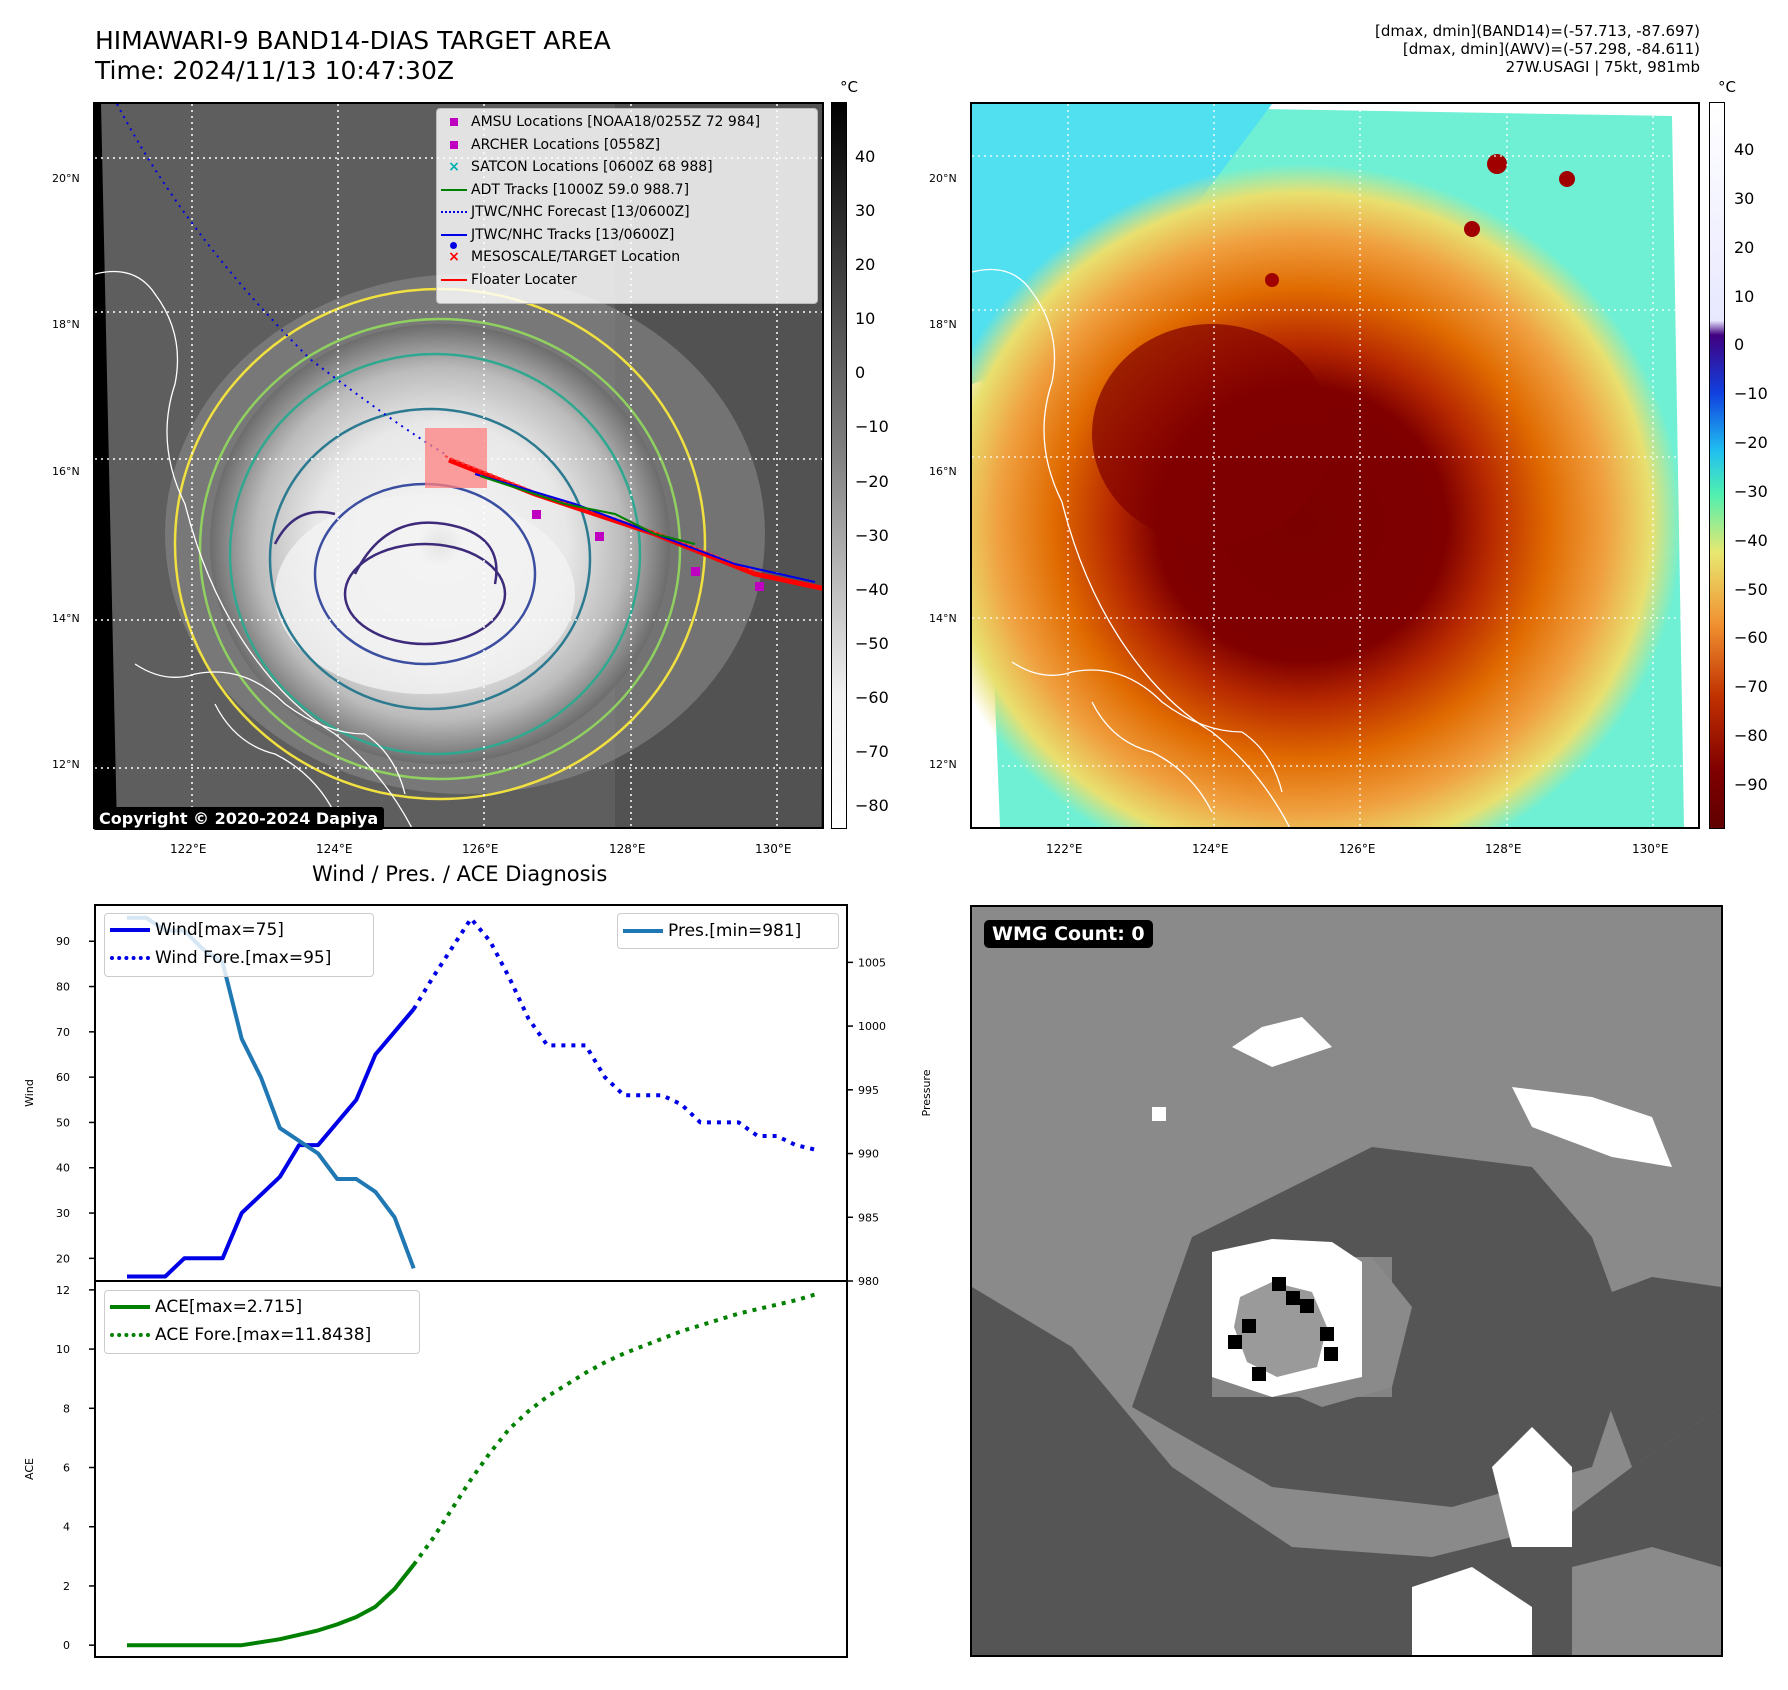 The image size is (1788, 1690). Describe the element at coordinates (872, 1026) in the screenshot. I see `ytick-label: 1000` at that location.